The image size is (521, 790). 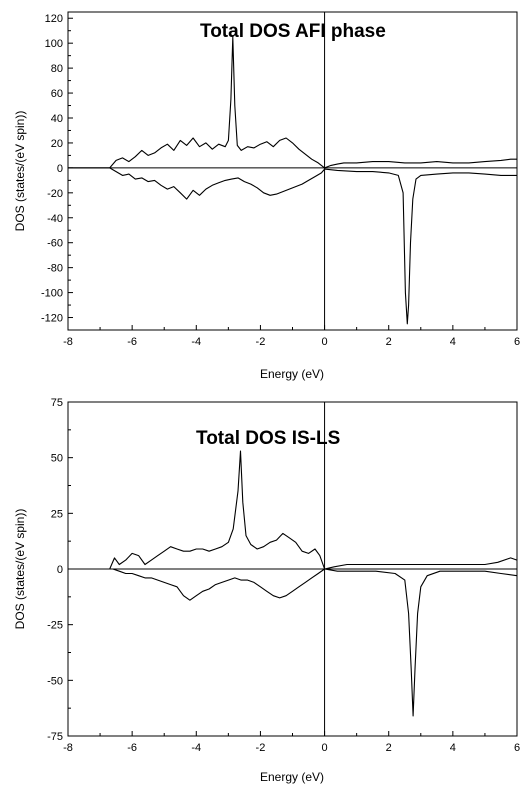 I want to click on y-tick-label: 80, so click(x=57, y=69).